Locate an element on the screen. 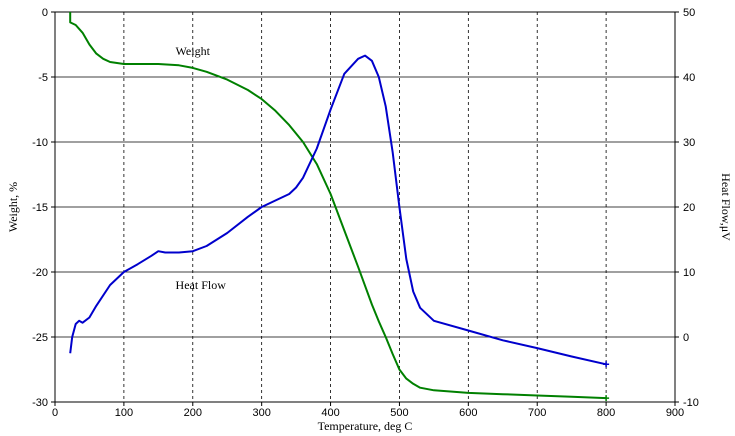  y-right-tick-label: 40 is located at coordinates (689, 78).